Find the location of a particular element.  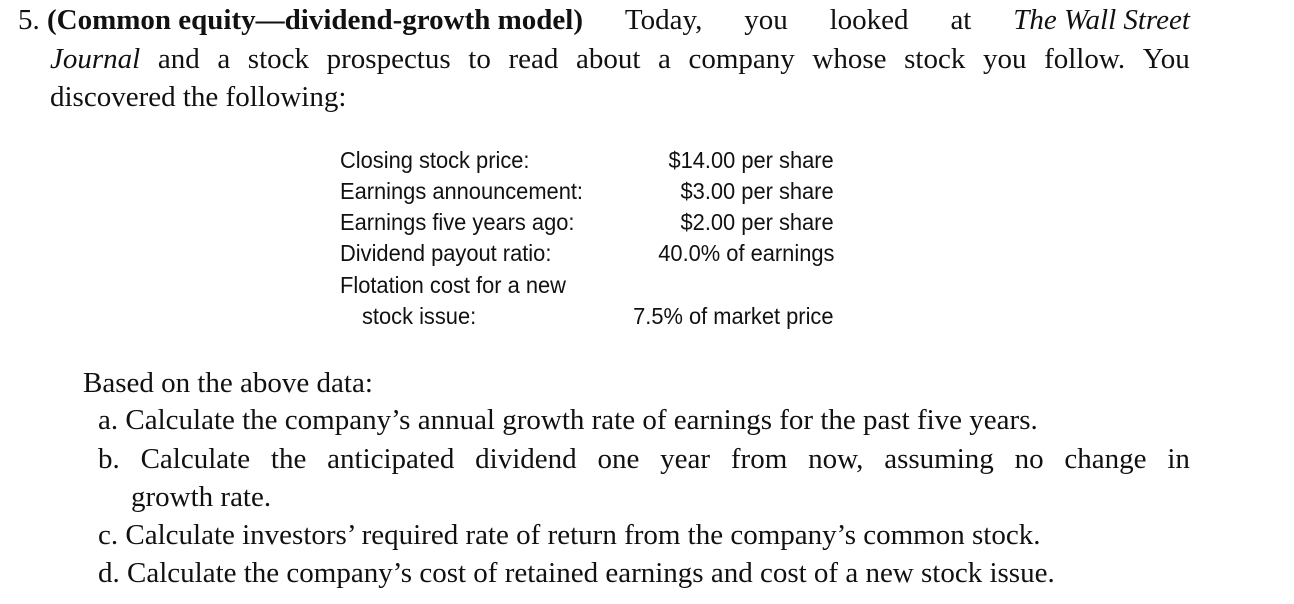

problem-word: at is located at coordinates (961, 20).